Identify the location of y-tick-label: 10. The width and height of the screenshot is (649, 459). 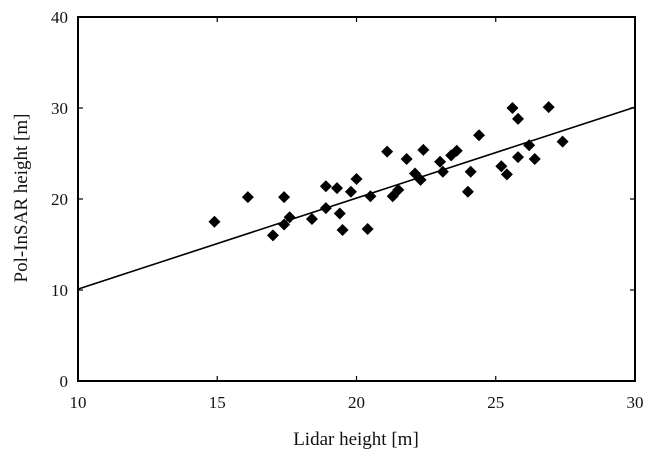
(59, 290).